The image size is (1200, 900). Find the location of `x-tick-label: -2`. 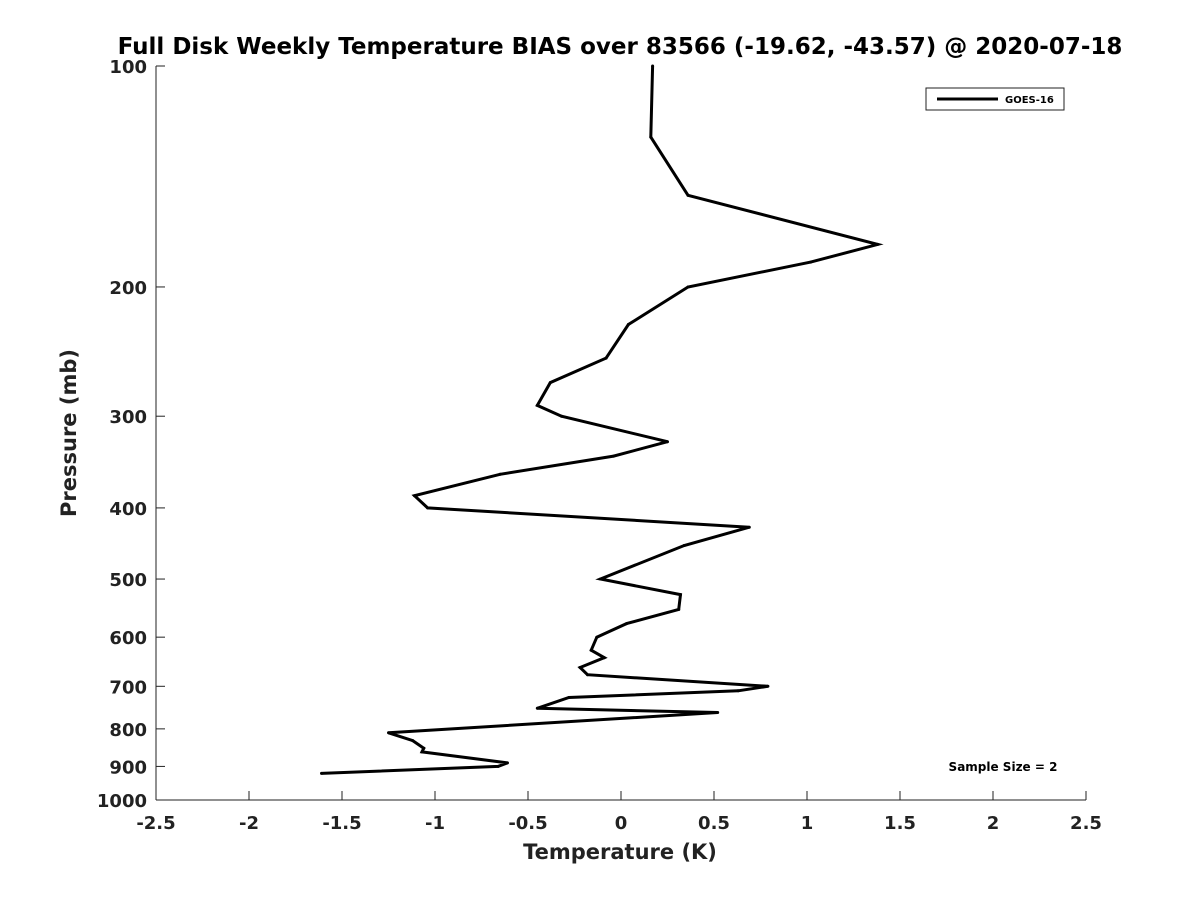

x-tick-label: -2 is located at coordinates (249, 823).